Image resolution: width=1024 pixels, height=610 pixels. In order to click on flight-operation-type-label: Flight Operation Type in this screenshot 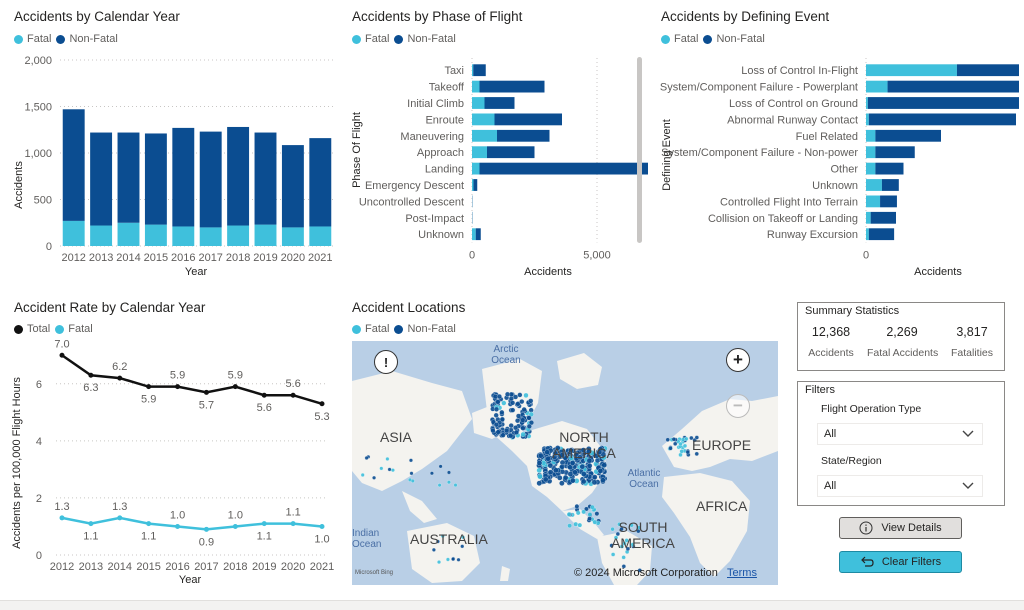, I will do `click(871, 409)`.